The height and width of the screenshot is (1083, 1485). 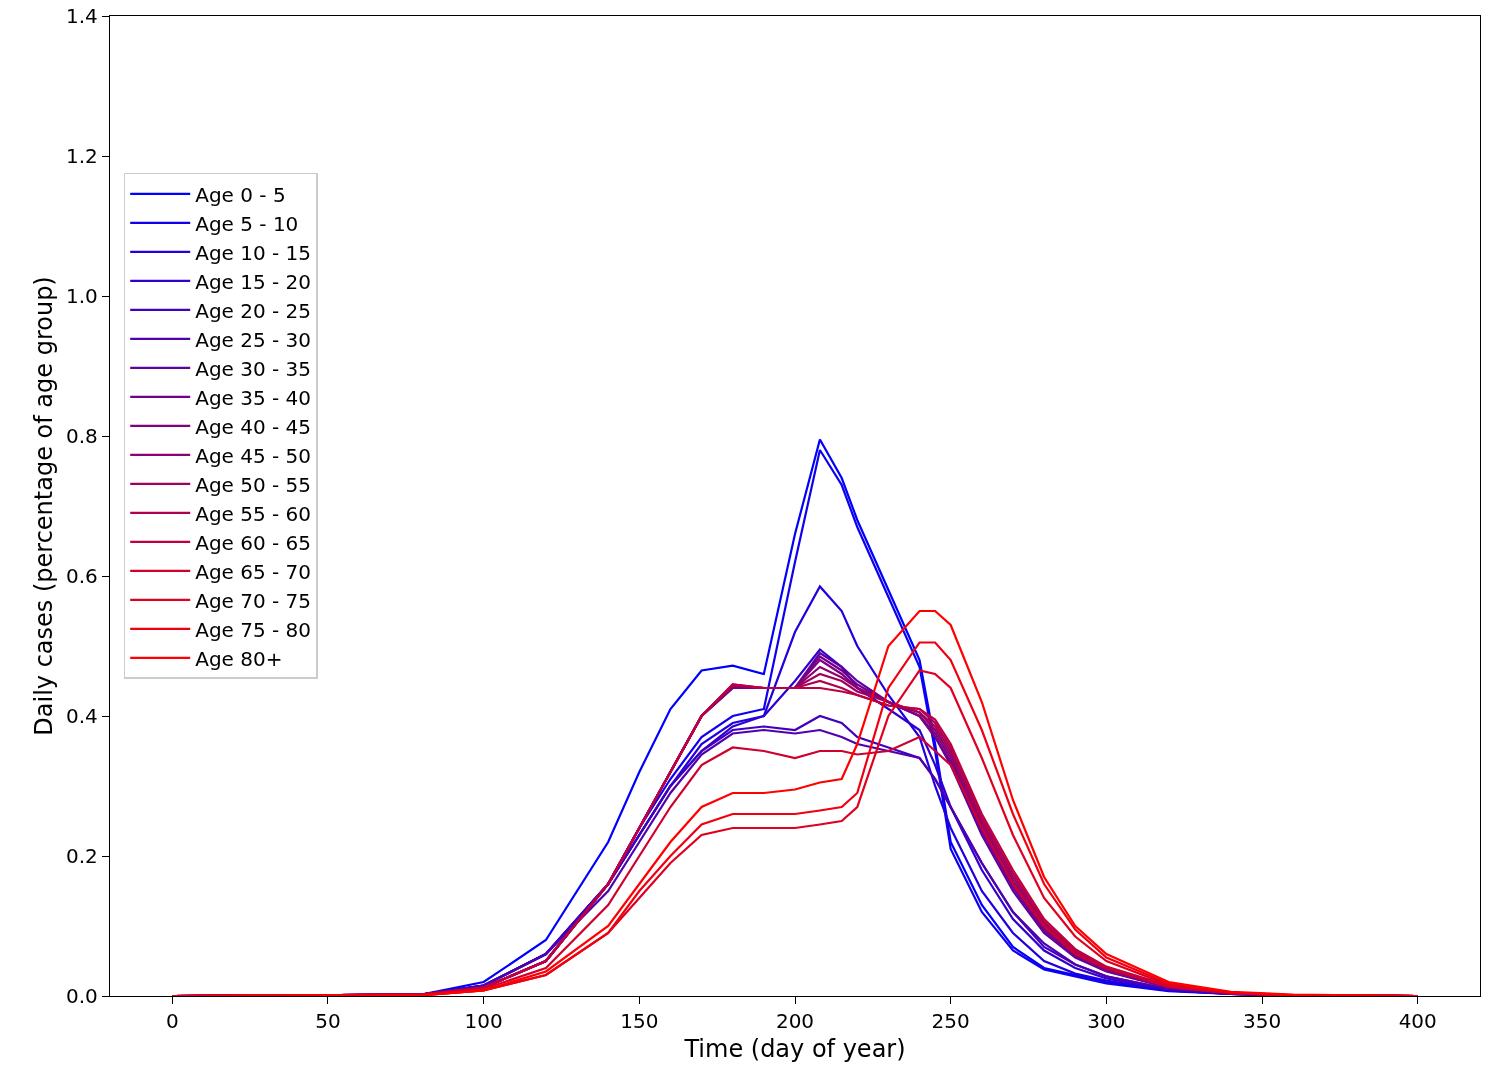 I want to click on legend-label: Age 50 - 55, so click(x=253, y=484).